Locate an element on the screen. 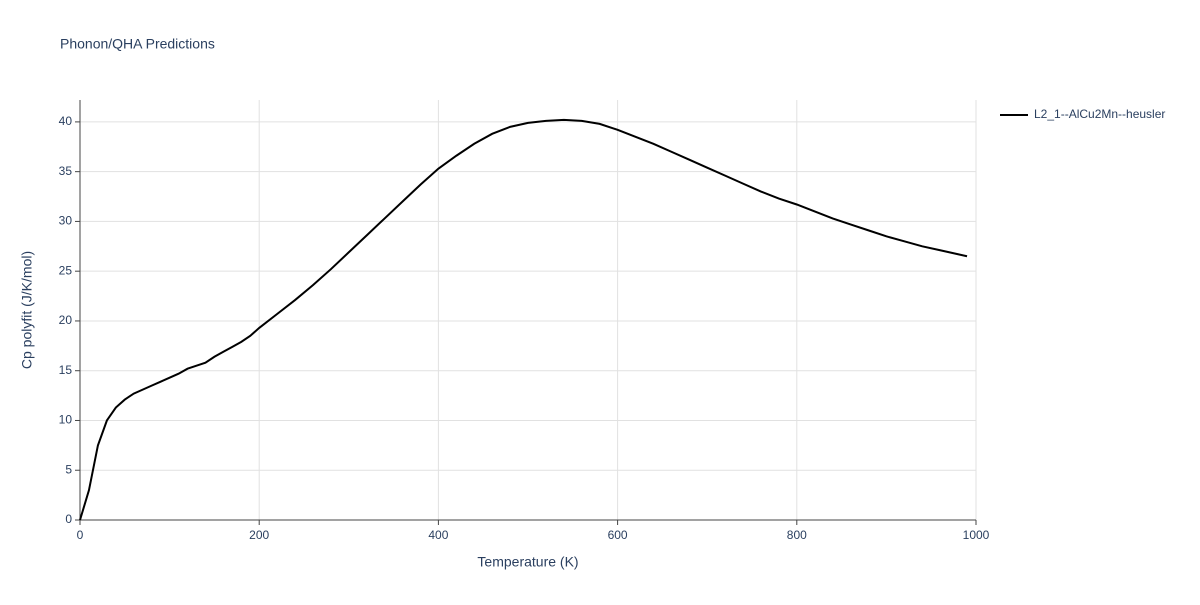 Image resolution: width=1200 pixels, height=605 pixels. x-tick-label: 400 is located at coordinates (438, 535).